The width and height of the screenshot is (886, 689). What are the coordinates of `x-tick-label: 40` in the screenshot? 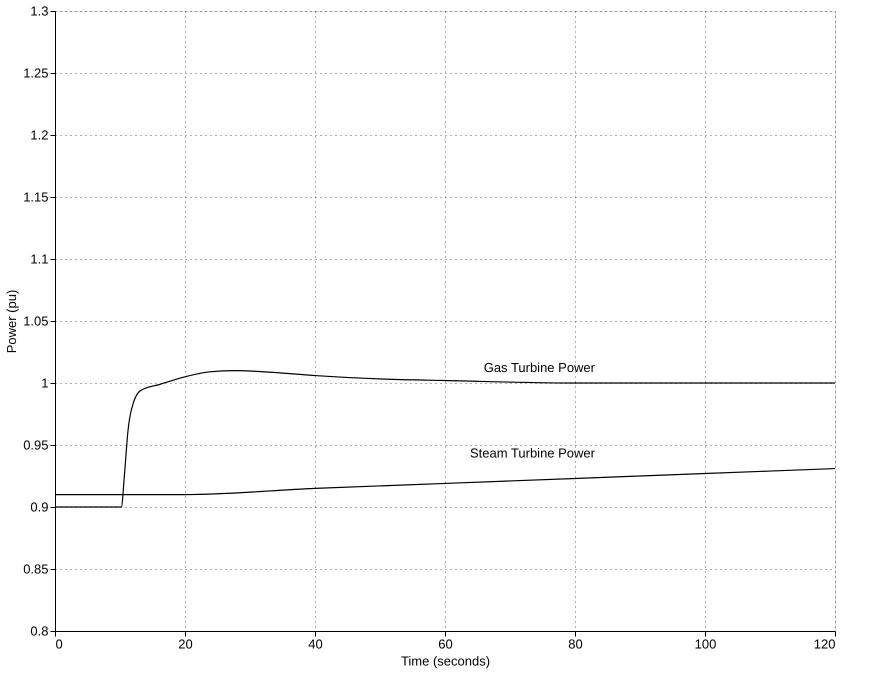 It's located at (315, 644).